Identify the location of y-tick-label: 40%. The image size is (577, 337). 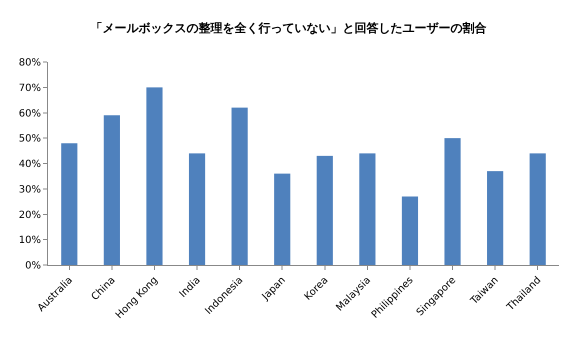
(29, 164).